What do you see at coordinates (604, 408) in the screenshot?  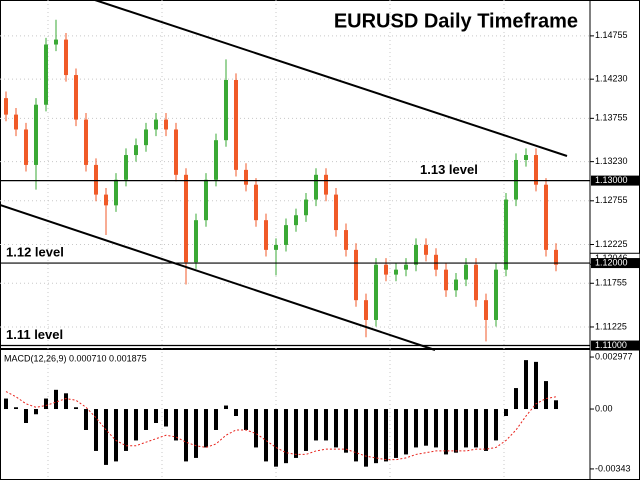 I see `y-tick-label: 0.00` at bounding box center [604, 408].